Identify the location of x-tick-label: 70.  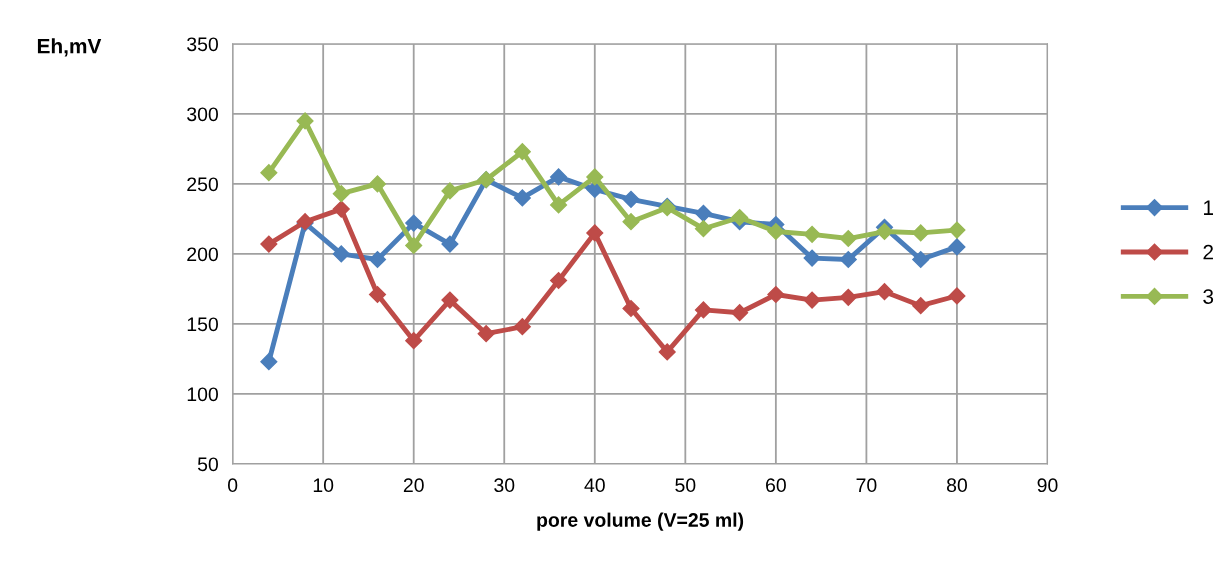
(866, 485).